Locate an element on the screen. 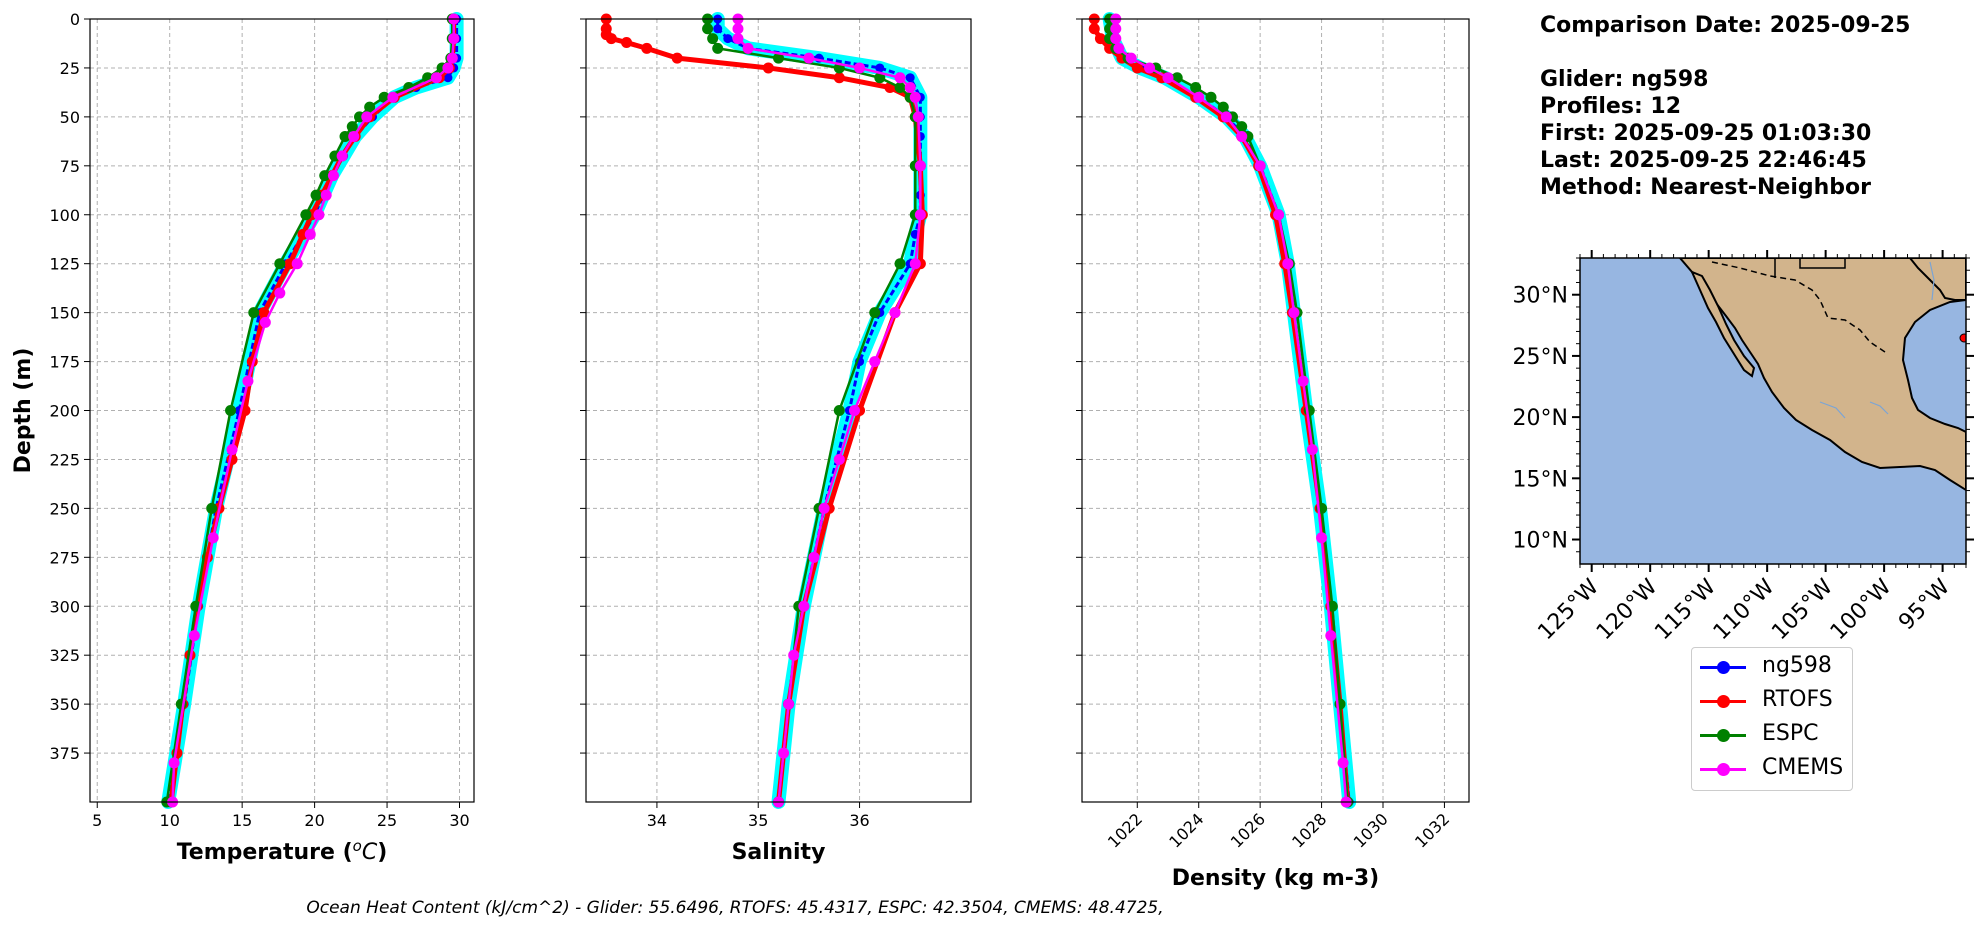 Image resolution: width=1978 pixels, height=934 pixels. series-line-cmems is located at coordinates (313, 411).